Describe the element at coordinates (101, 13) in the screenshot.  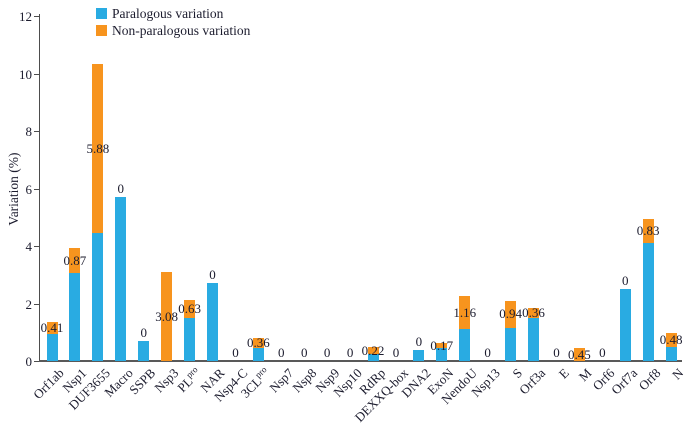
I see `legend-swatch-paralogous-icon` at that location.